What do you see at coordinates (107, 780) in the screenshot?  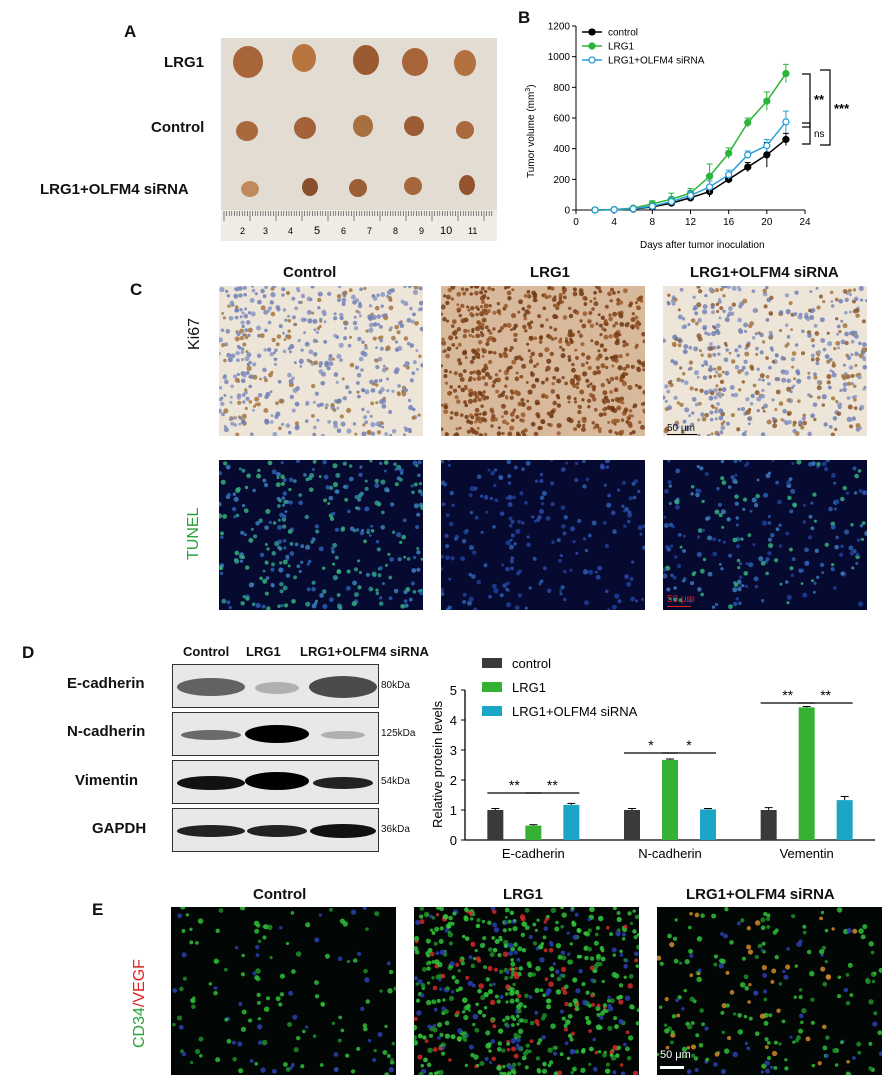 I see `wb-label-vim: Vimentin` at bounding box center [107, 780].